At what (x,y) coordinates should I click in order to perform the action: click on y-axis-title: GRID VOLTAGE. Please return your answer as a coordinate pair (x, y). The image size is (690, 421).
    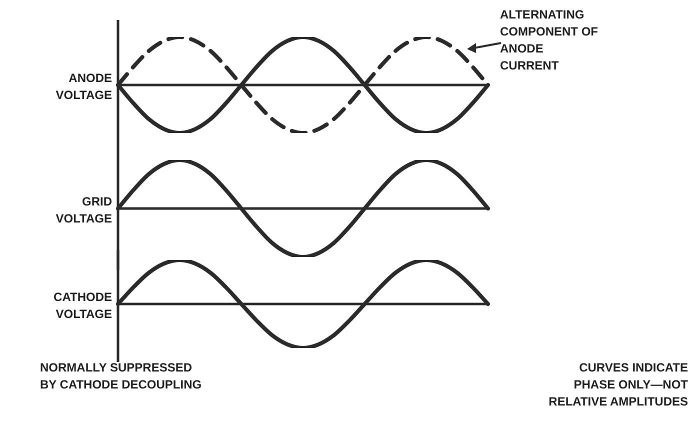
    Looking at the image, I should click on (84, 210).